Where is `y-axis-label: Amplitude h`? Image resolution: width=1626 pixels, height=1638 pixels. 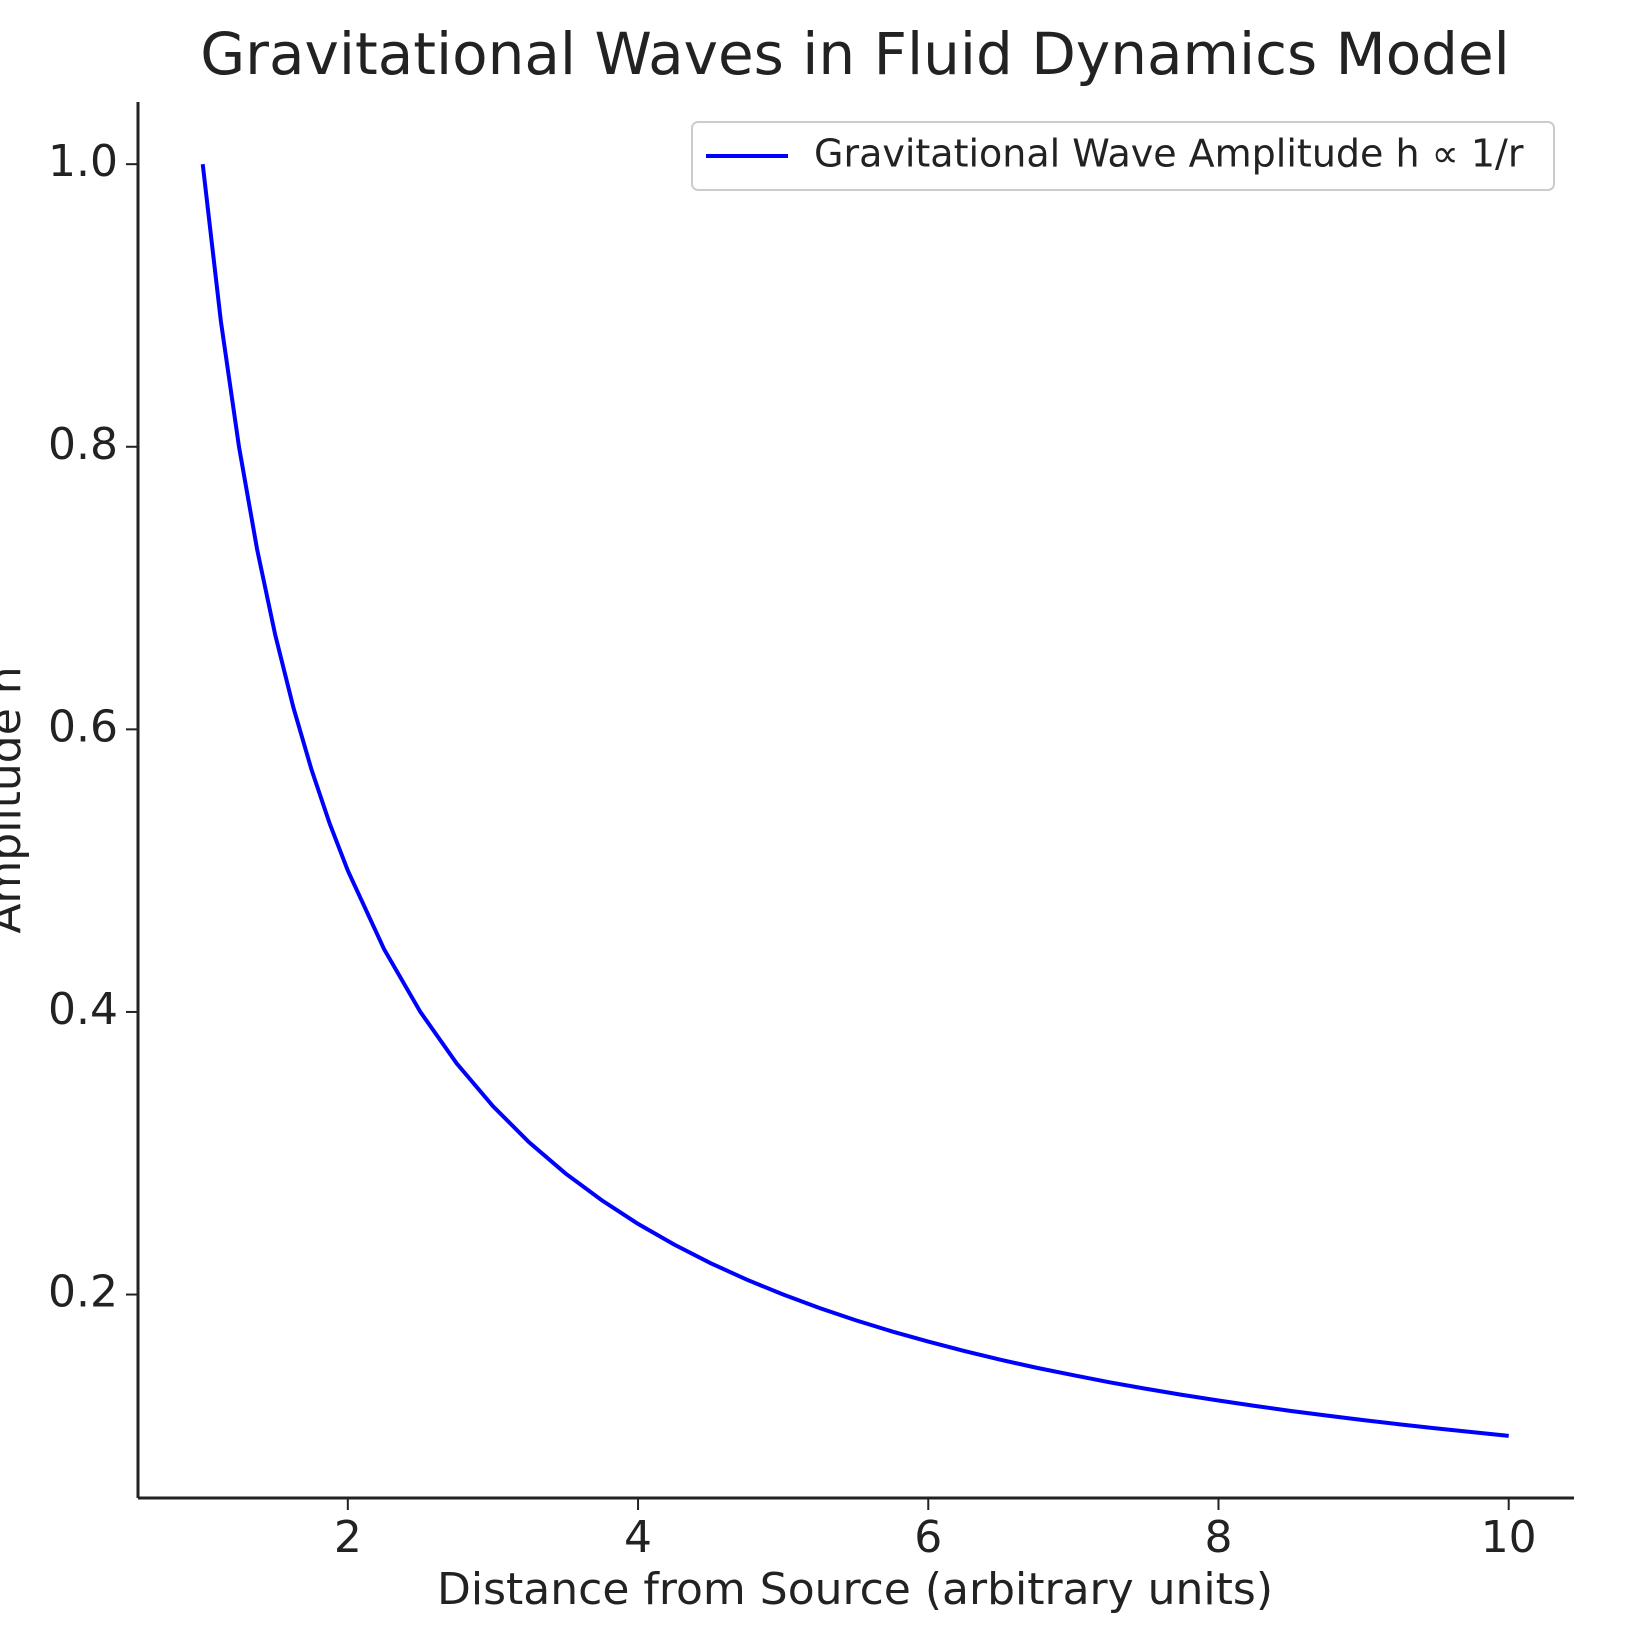 y-axis-label: Amplitude h is located at coordinates (15, 799).